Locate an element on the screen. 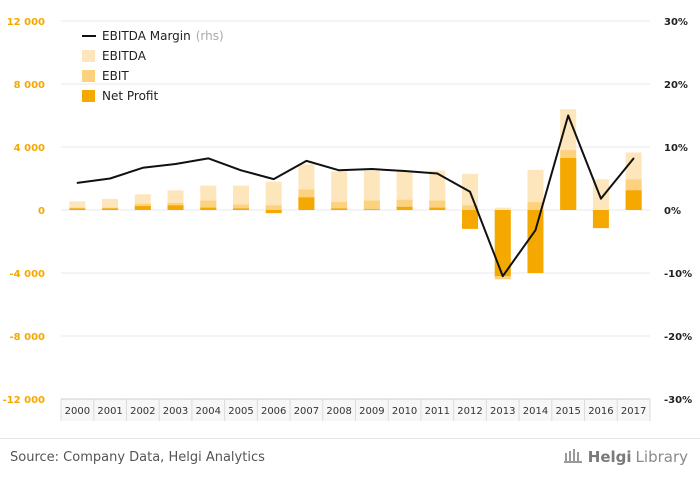 This screenshot has width=700, height=483. x-tick-label: 2006 is located at coordinates (273, 411).